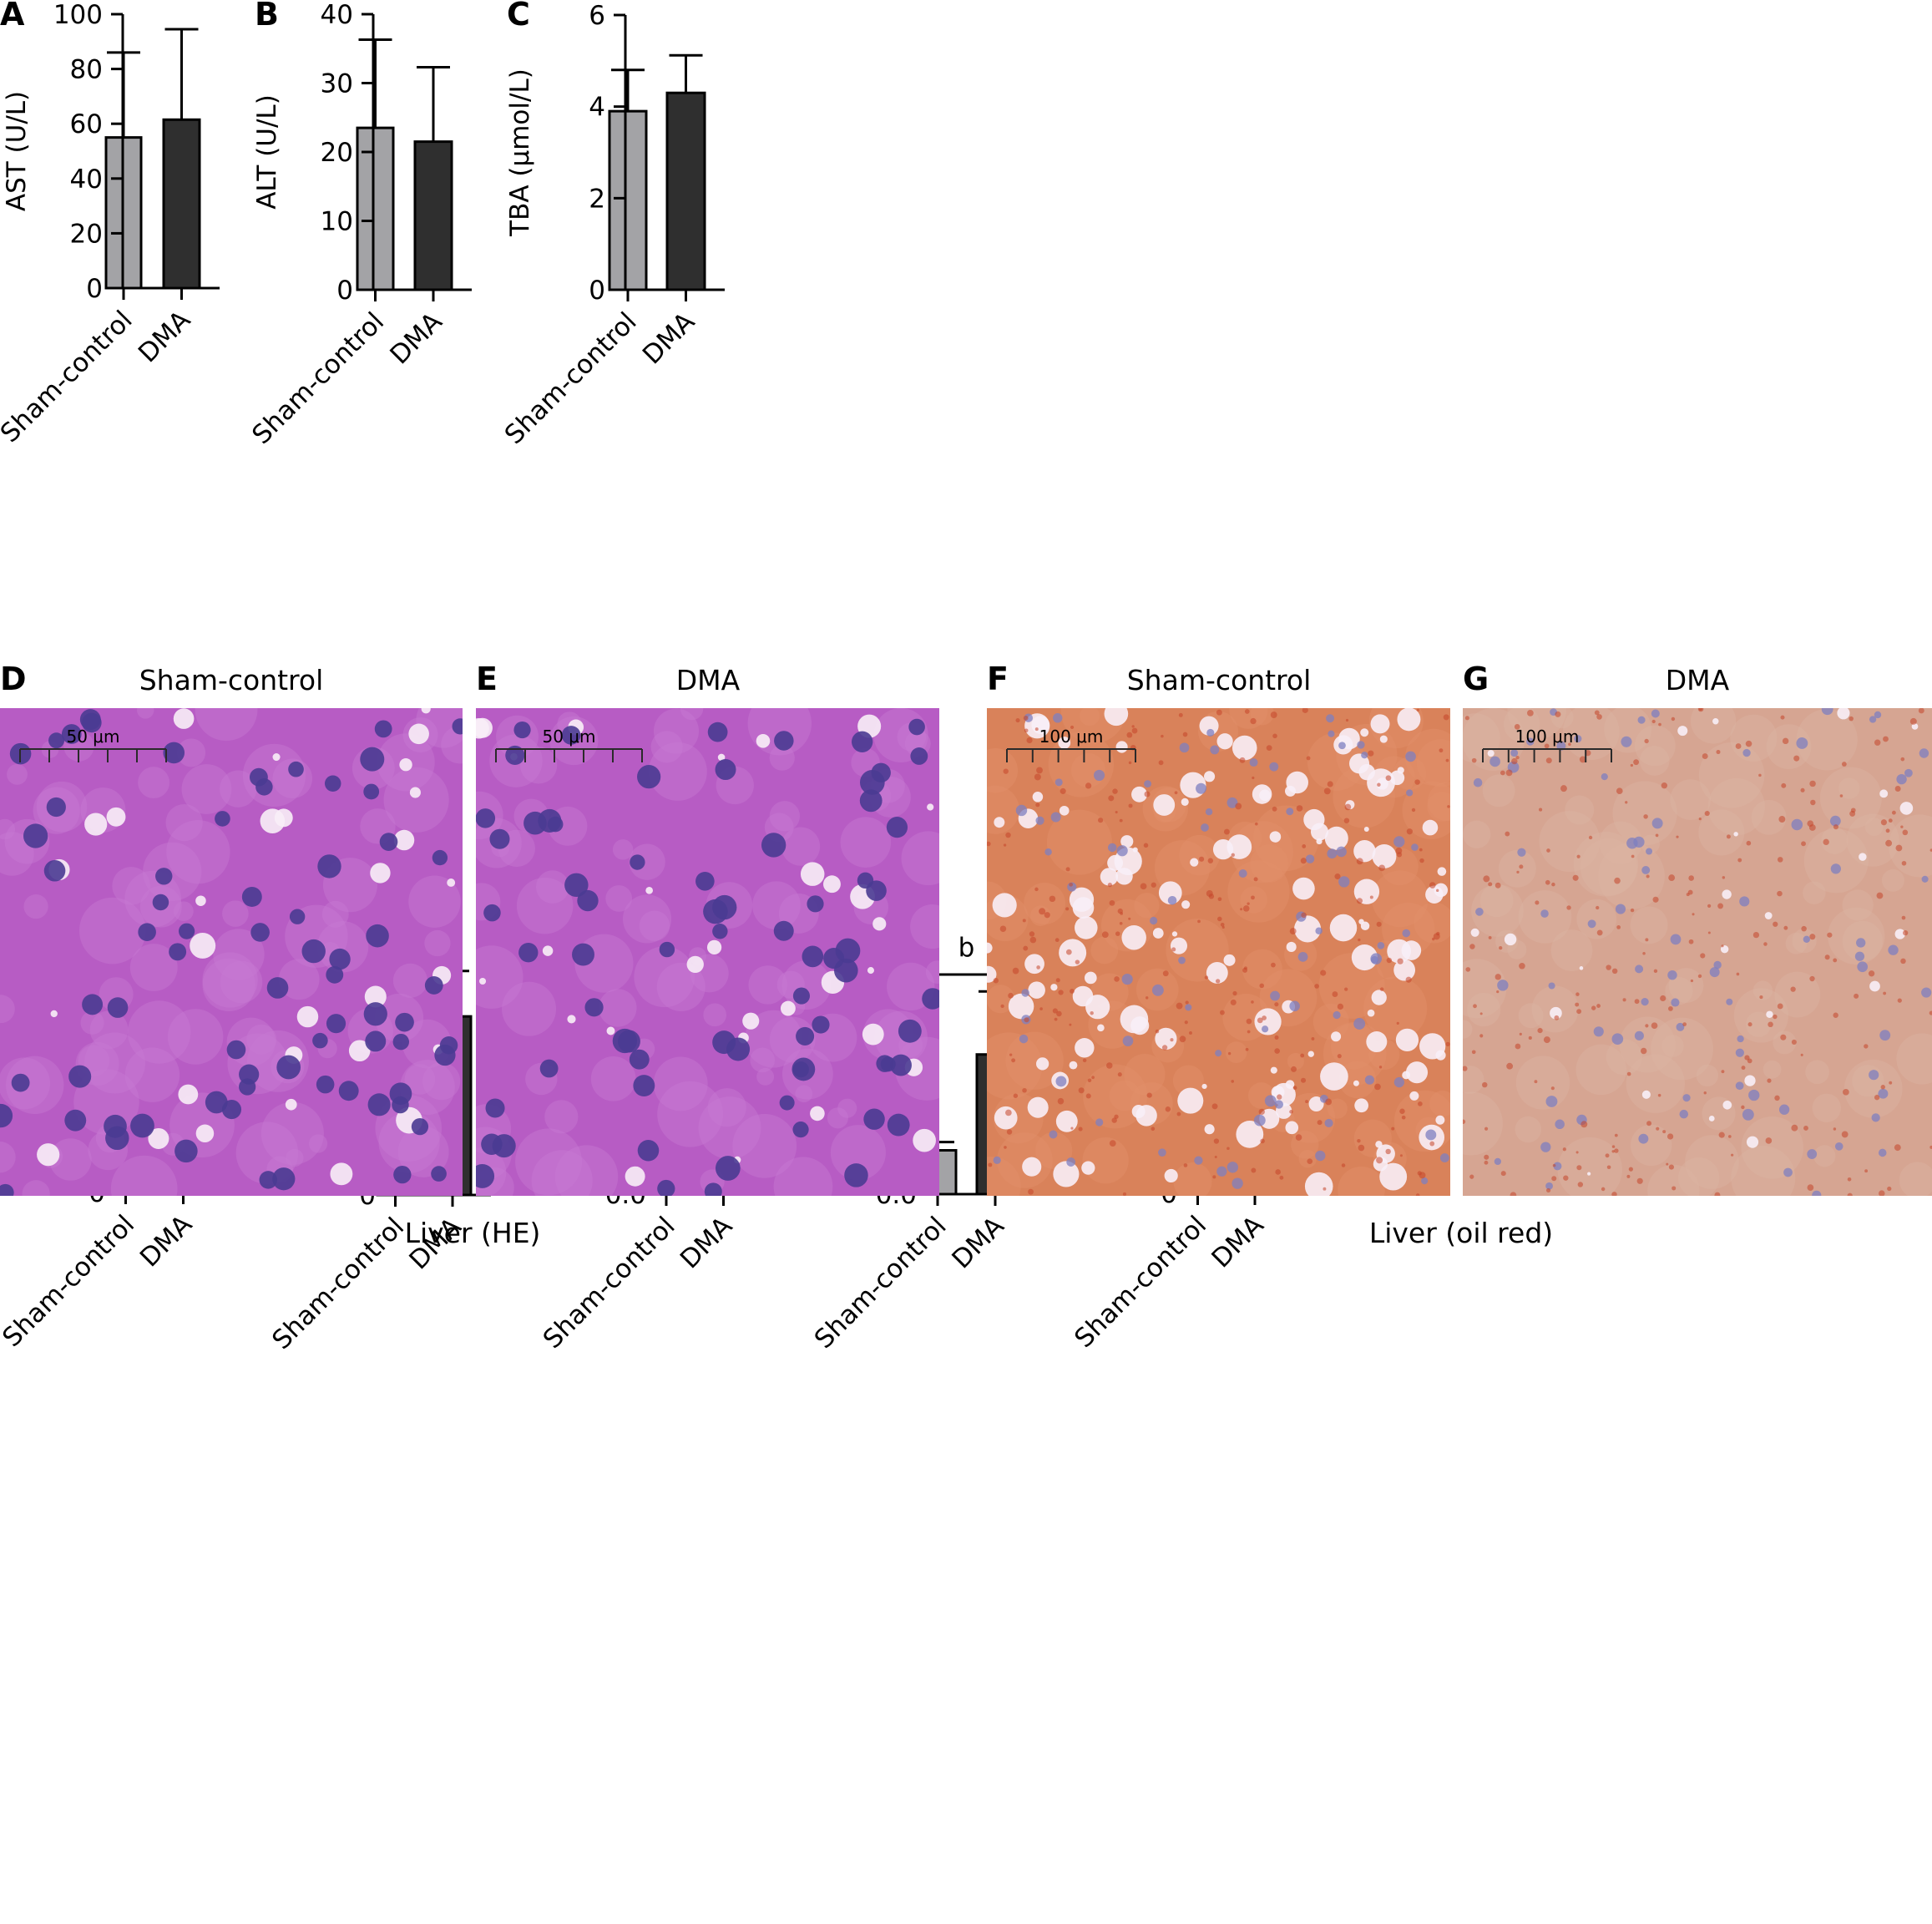 The image size is (1932, 1924). I want to click on micrograph-title: DMA, so click(708, 680).